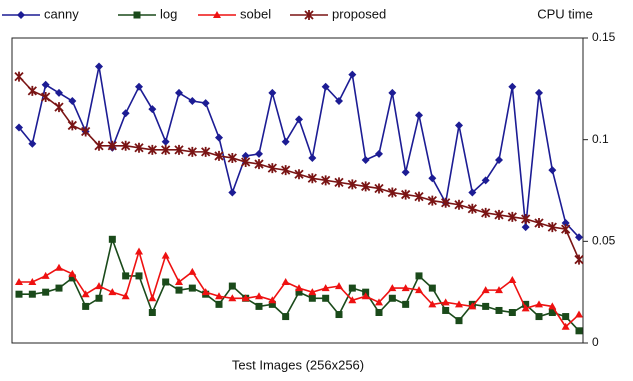  What do you see at coordinates (565, 13) in the screenshot?
I see `y-axis-label: CPU time` at bounding box center [565, 13].